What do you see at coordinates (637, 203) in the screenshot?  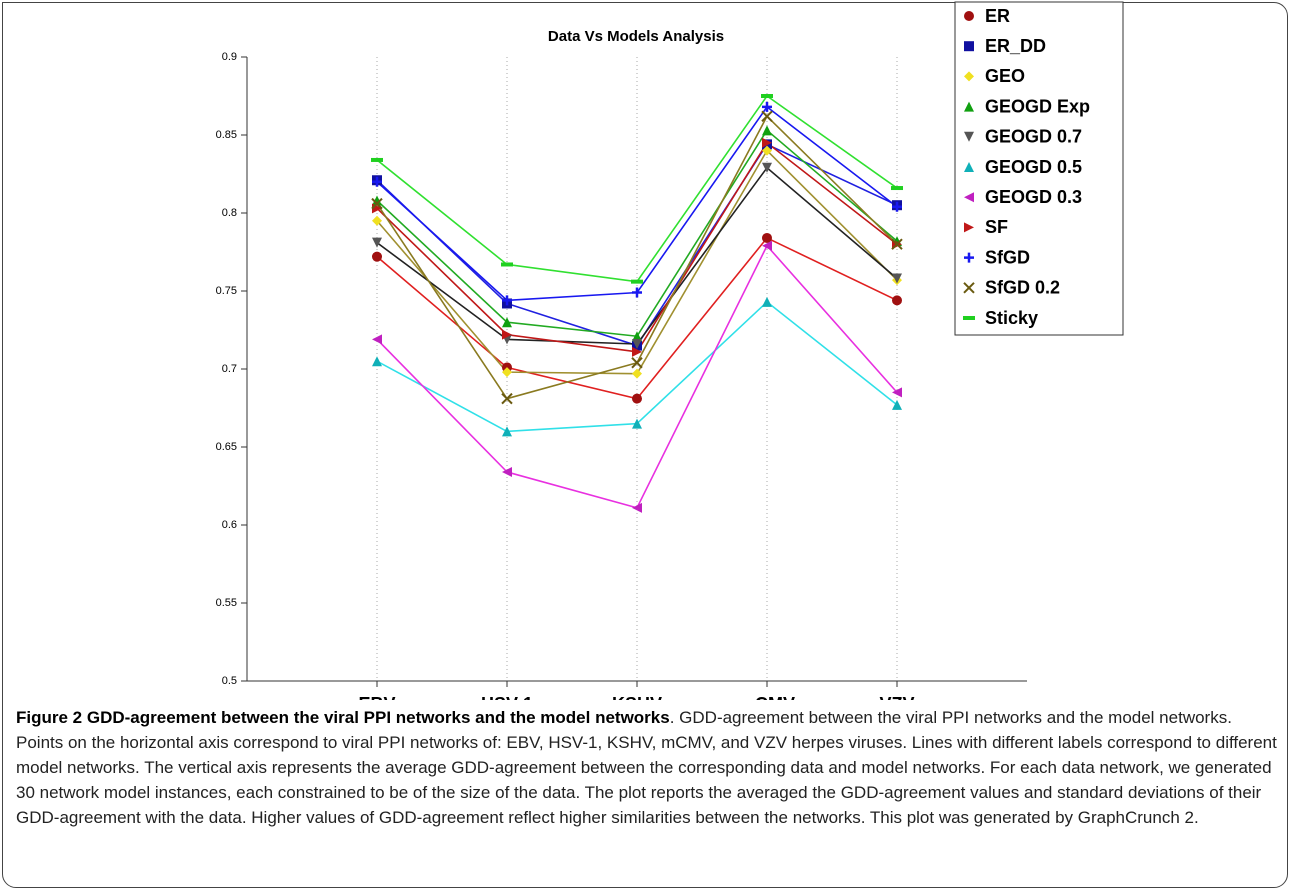 I see `series-line` at bounding box center [637, 203].